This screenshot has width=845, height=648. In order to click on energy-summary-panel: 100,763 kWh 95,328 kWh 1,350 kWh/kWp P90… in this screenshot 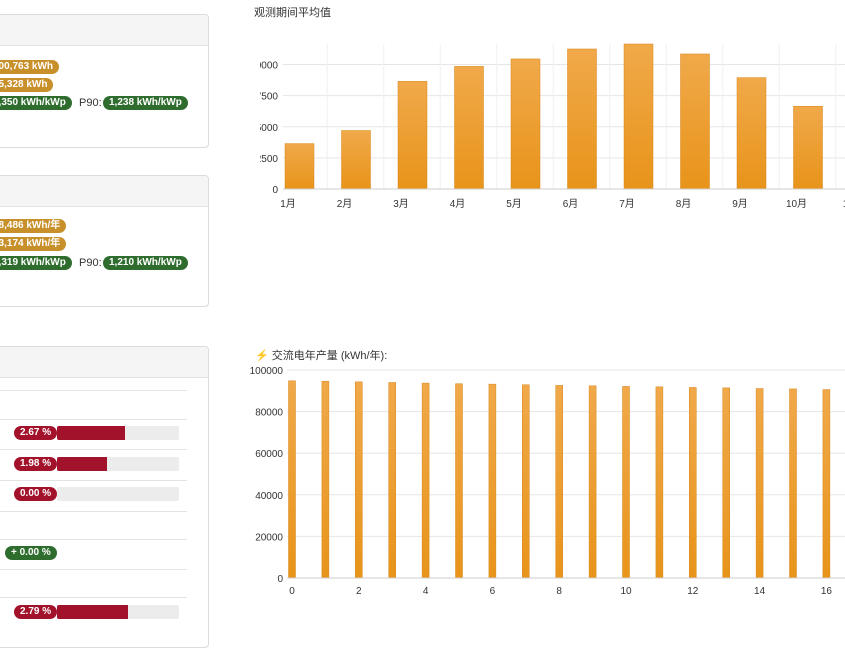, I will do `click(104, 81)`.